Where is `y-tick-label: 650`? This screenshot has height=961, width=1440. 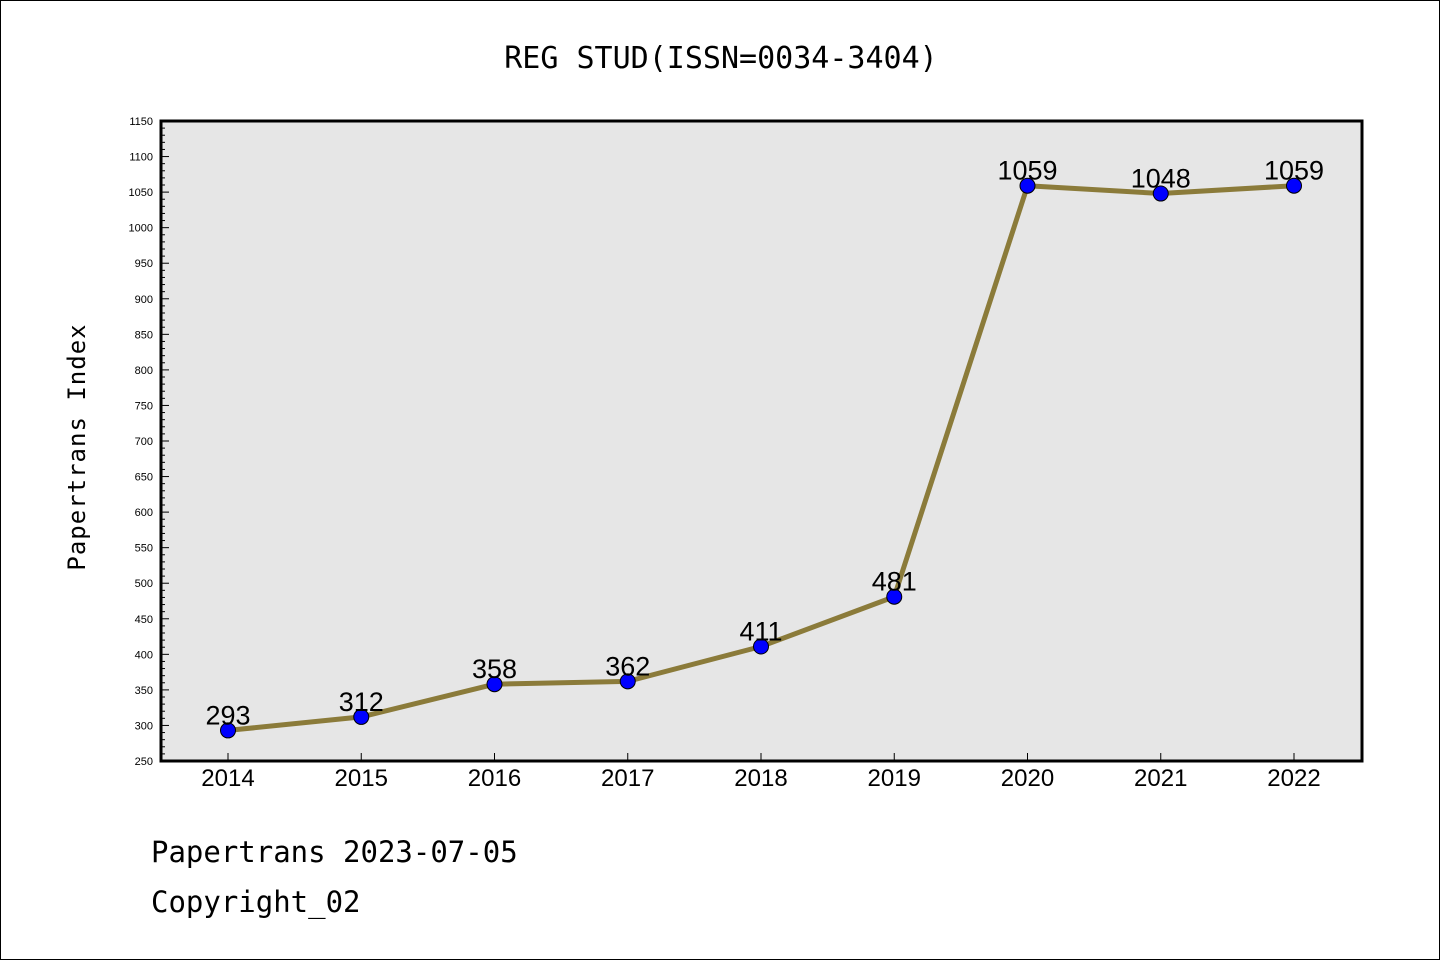
y-tick-label: 650 is located at coordinates (144, 478).